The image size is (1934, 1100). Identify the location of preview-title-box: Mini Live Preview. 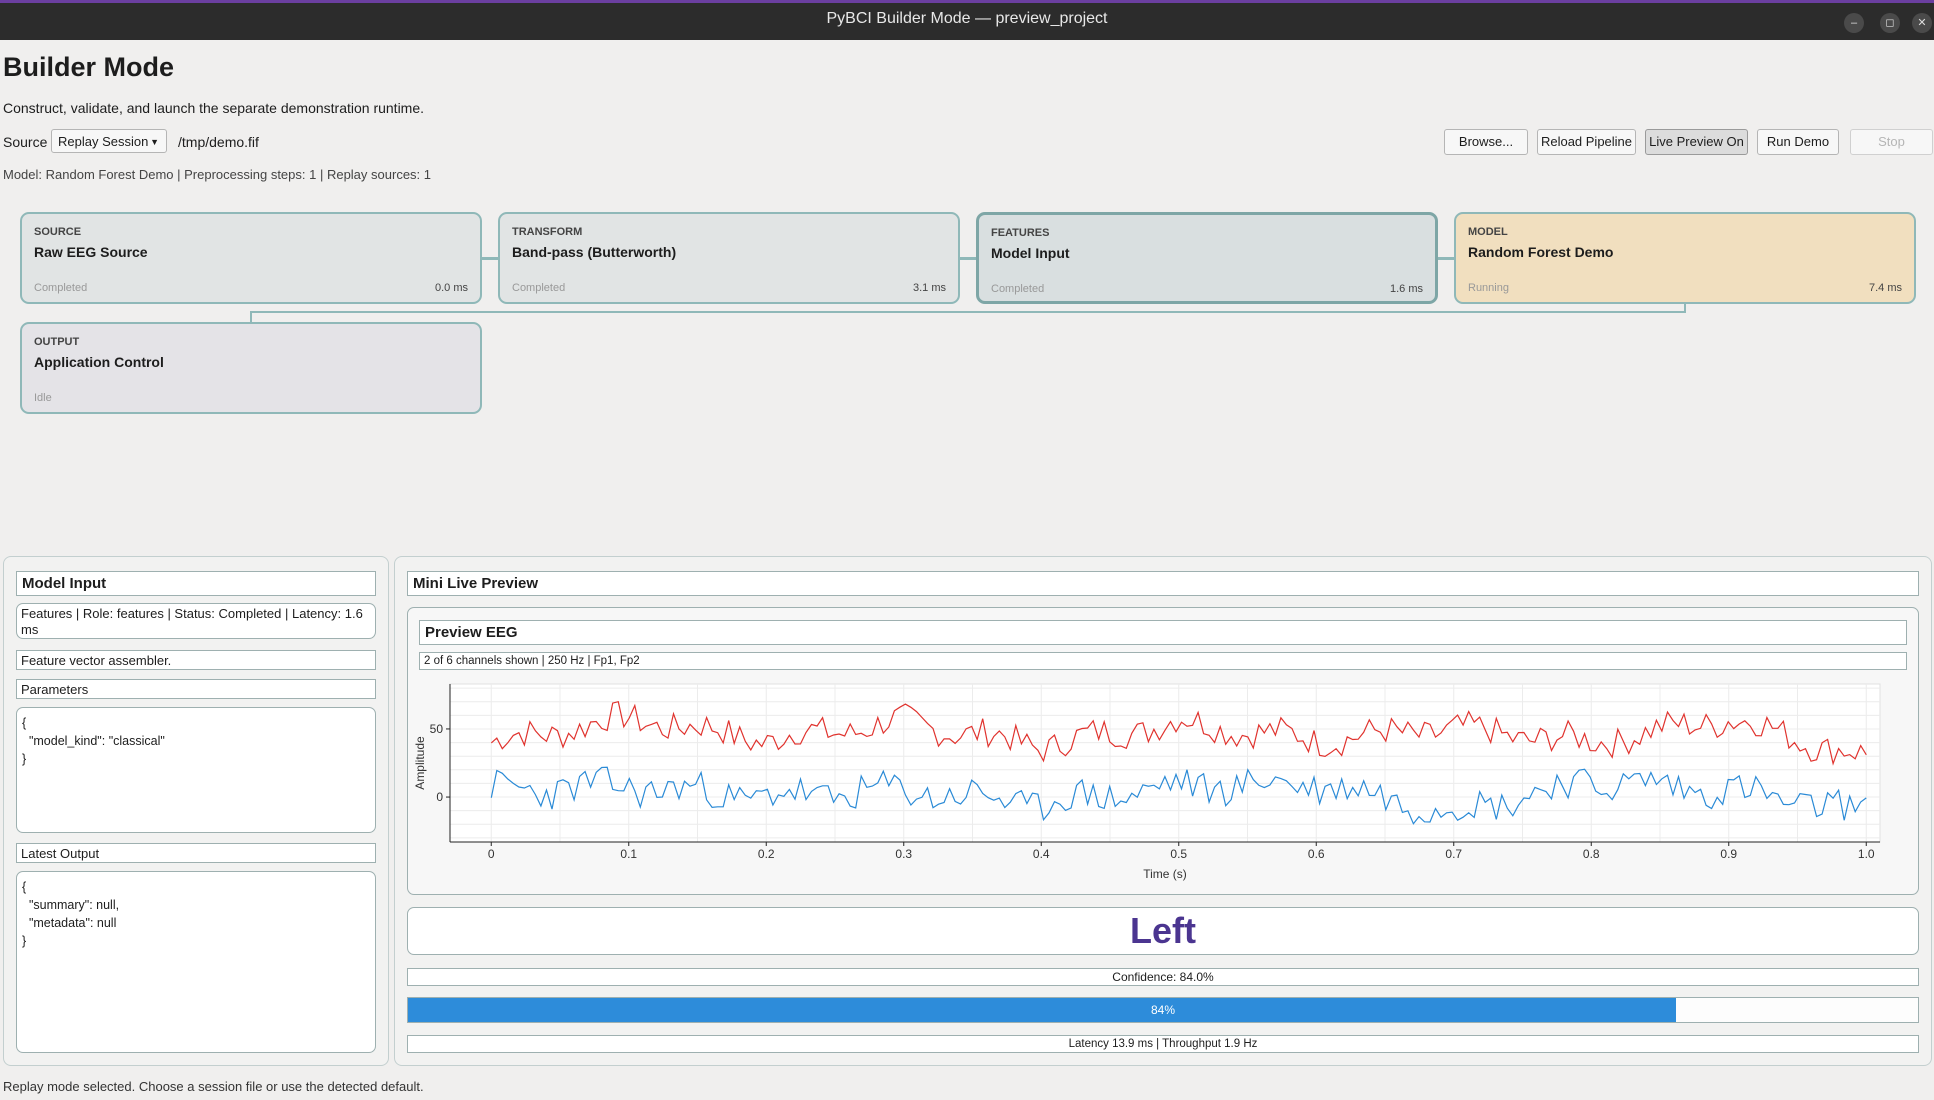
(1163, 583).